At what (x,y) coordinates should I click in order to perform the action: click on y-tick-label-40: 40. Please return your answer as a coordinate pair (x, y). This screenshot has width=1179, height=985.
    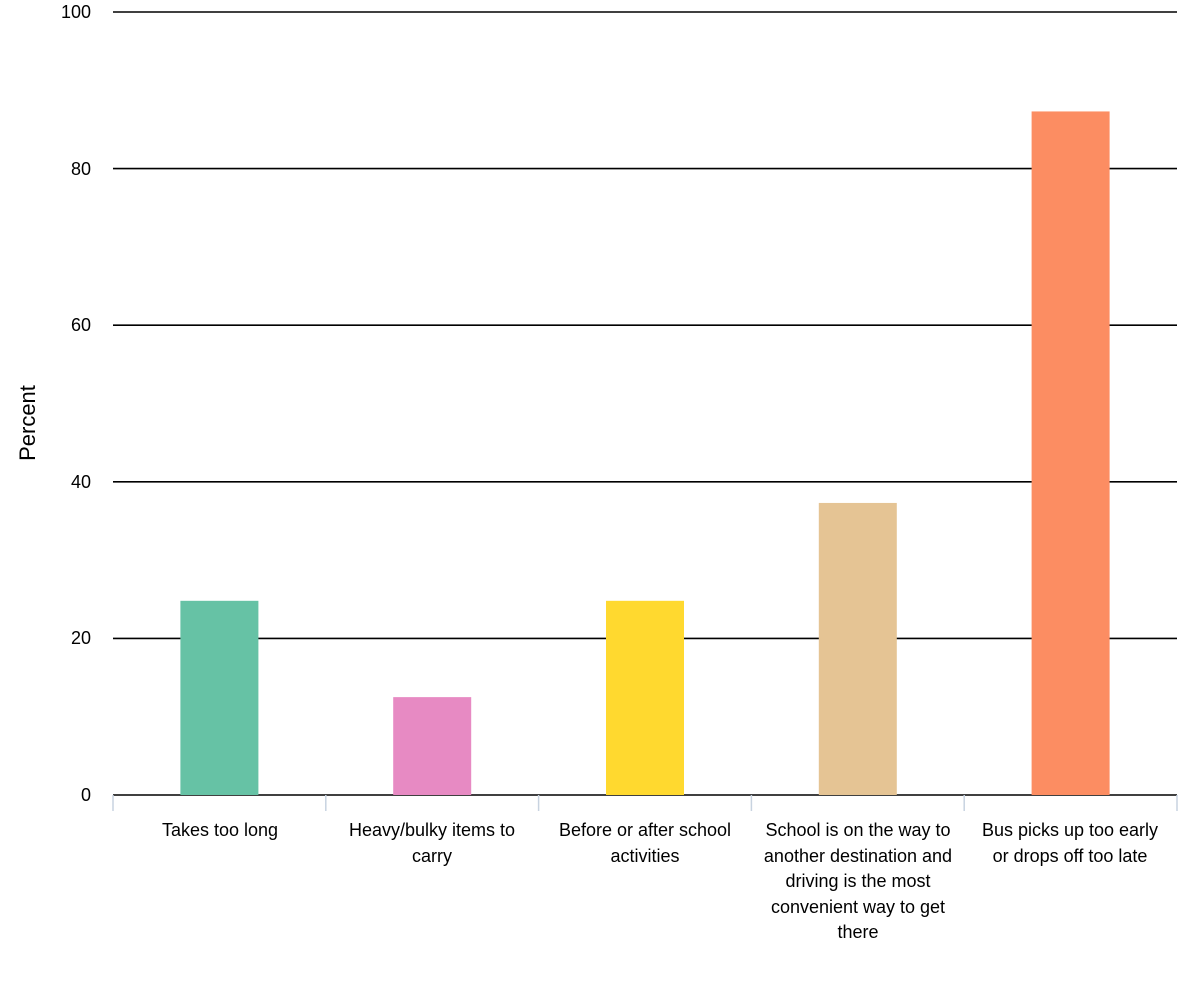
    Looking at the image, I should click on (80, 481).